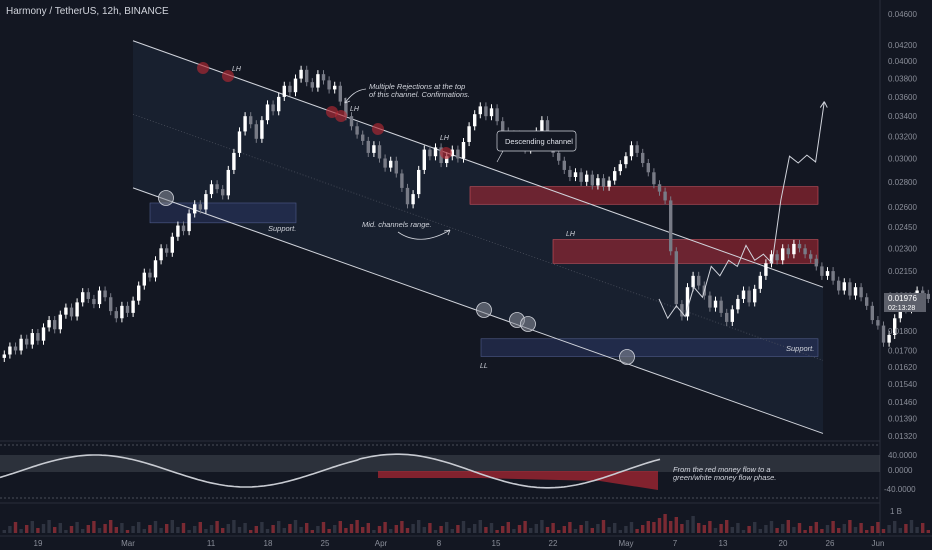  Describe the element at coordinates (902, 116) in the screenshot. I see `price-tick: 0.03400` at that location.